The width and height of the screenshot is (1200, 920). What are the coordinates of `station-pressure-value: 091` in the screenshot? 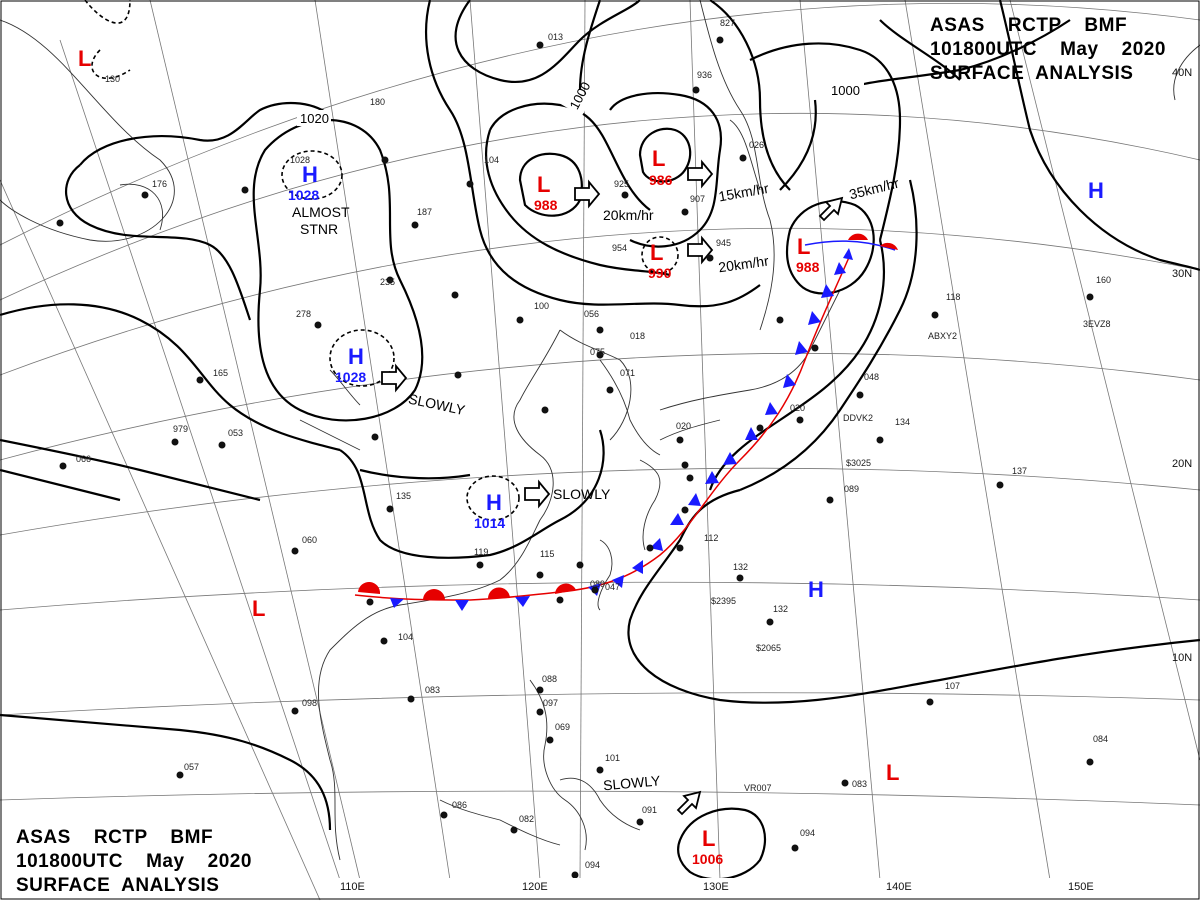 It's located at (649, 810).